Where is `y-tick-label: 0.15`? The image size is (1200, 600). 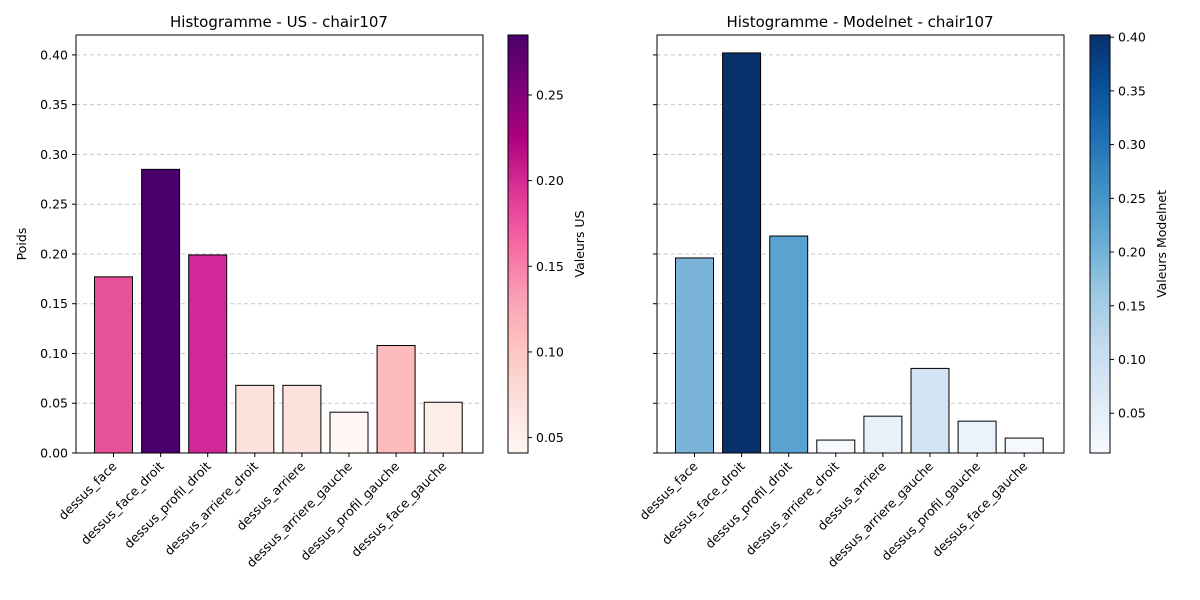 y-tick-label: 0.15 is located at coordinates (54, 303).